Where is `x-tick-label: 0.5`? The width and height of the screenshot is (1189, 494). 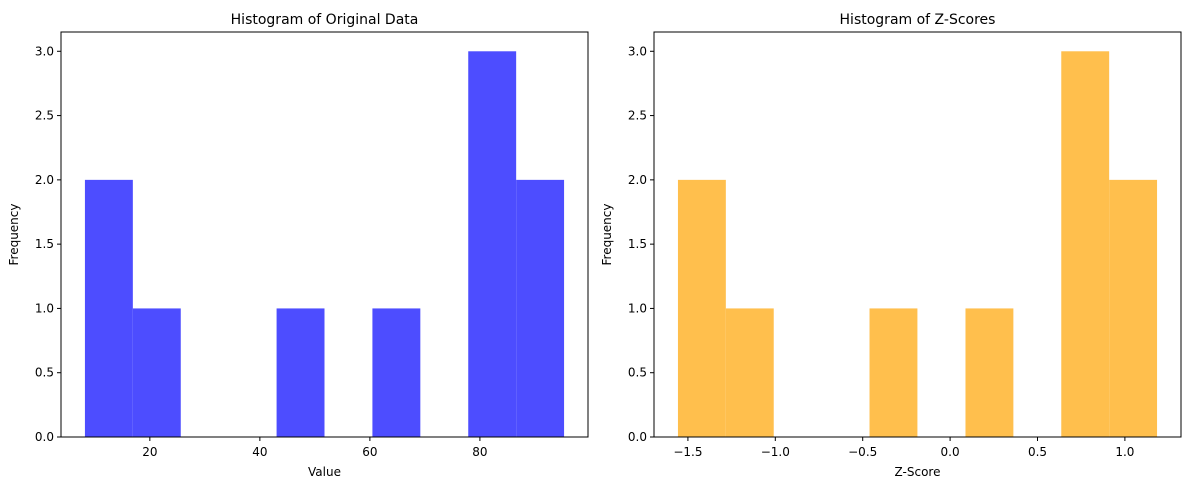
x-tick-label: 0.5 is located at coordinates (1037, 452).